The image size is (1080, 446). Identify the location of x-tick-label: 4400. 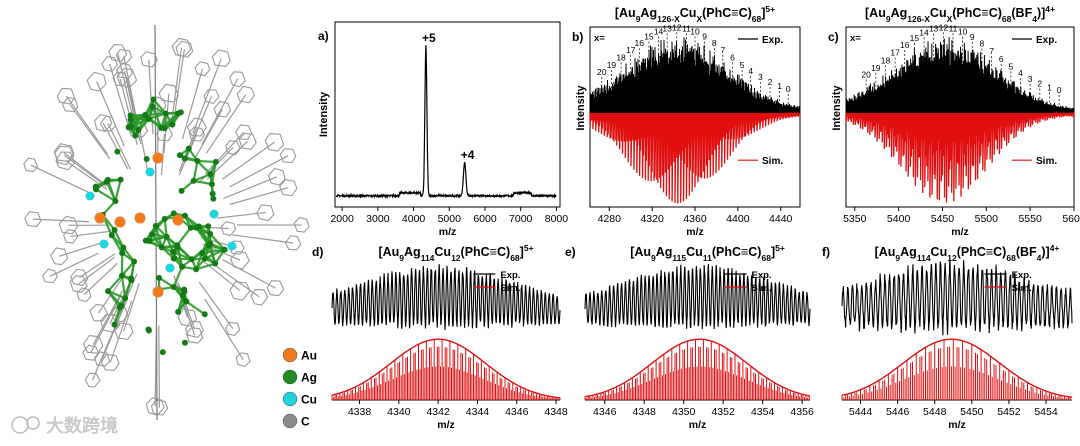
(738, 219).